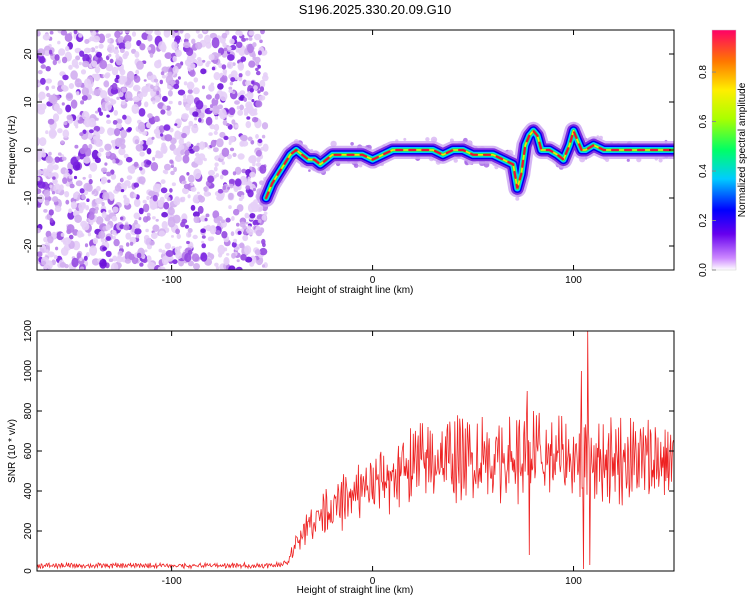 Image resolution: width=750 pixels, height=600 pixels. What do you see at coordinates (703, 72) in the screenshot?
I see `colorbar-tick-label: 0.8` at bounding box center [703, 72].